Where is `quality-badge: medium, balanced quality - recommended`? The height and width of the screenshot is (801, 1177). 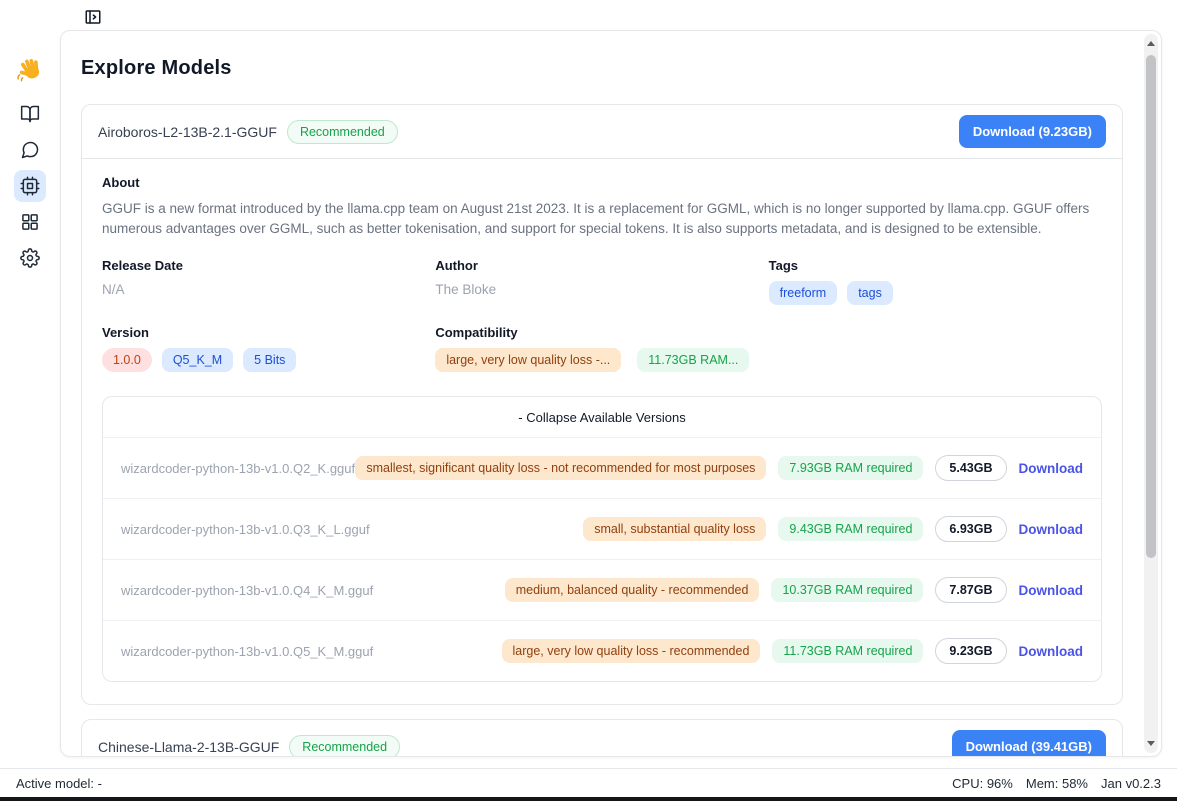 quality-badge: medium, balanced quality - recommended is located at coordinates (632, 590).